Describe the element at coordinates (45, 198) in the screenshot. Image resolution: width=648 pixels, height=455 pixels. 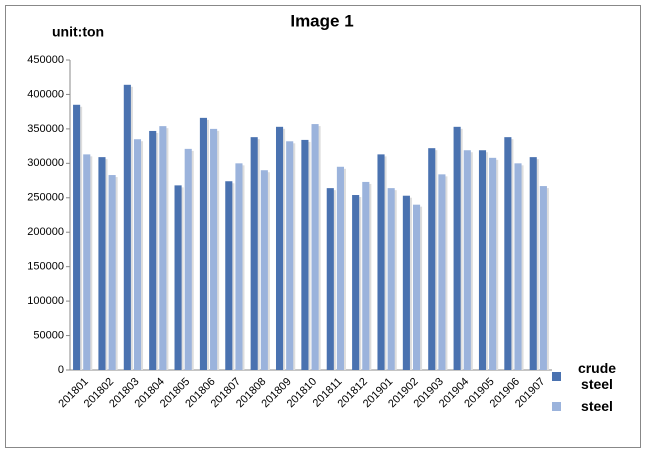
I see `y-tick-label: 250000` at that location.